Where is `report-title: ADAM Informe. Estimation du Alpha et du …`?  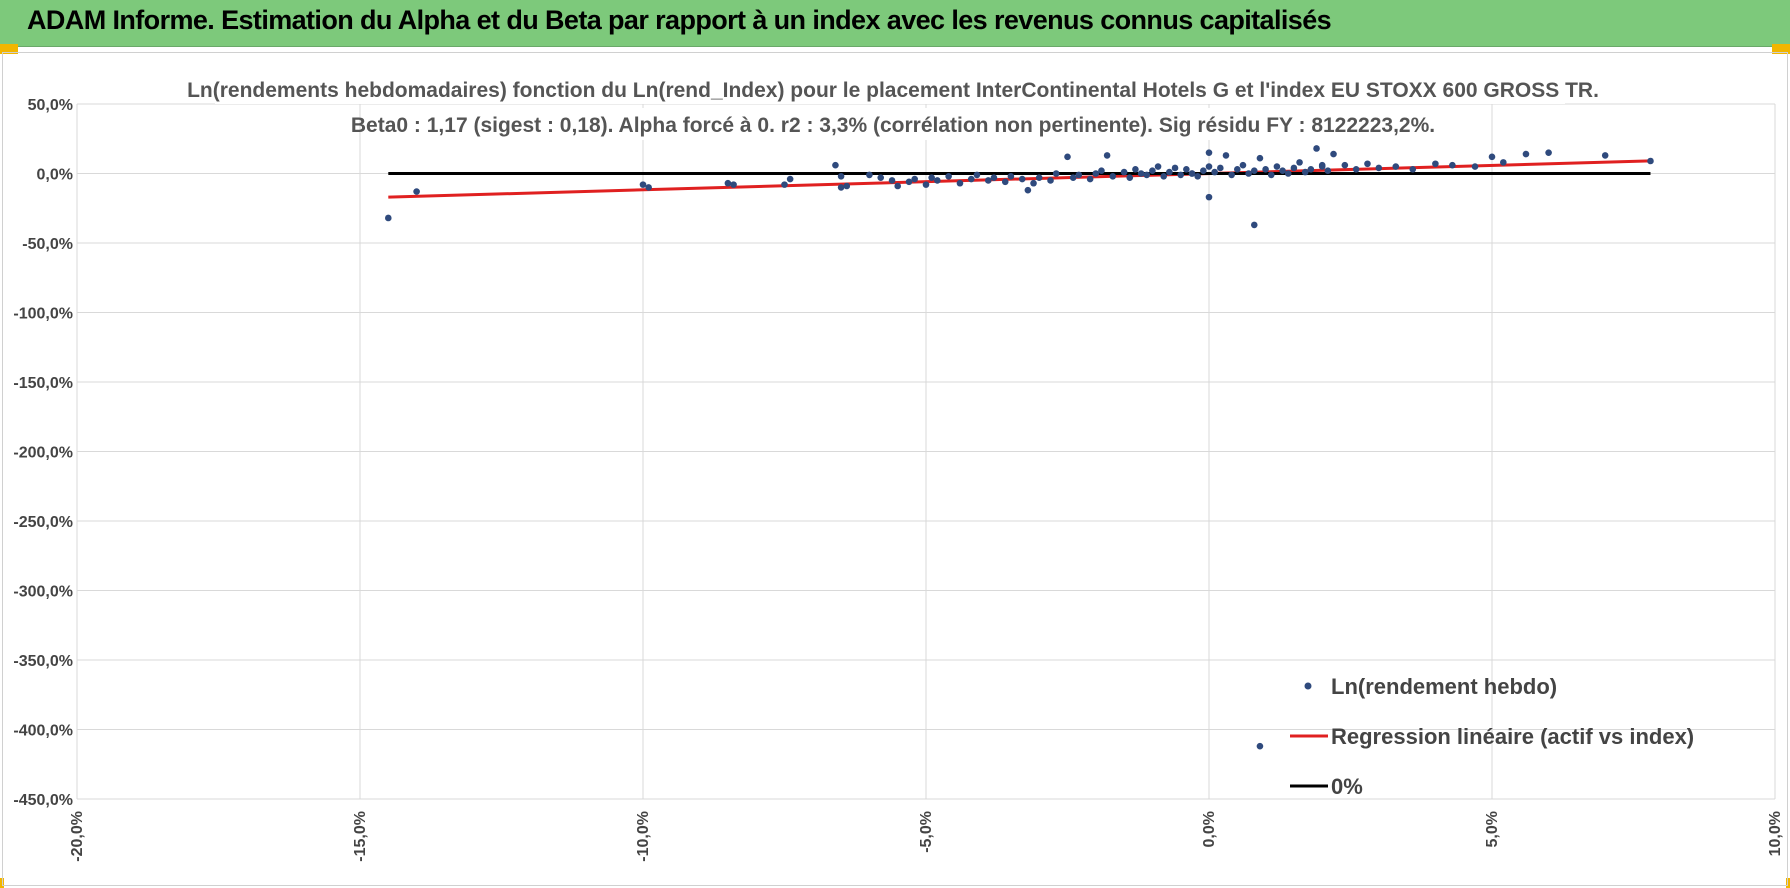
report-title: ADAM Informe. Estimation du Alpha et du … is located at coordinates (679, 20).